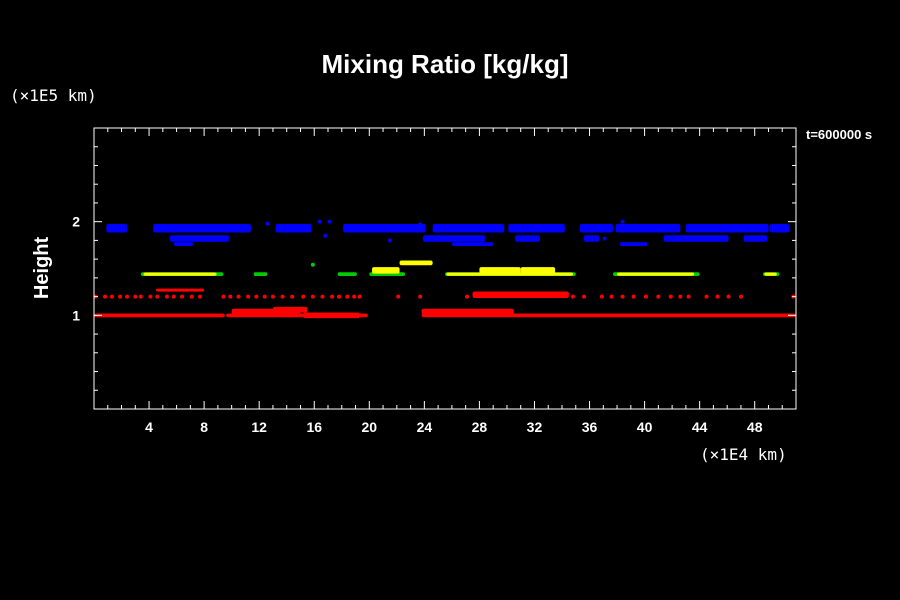  I want to click on x-tick-label: 36, so click(590, 427).